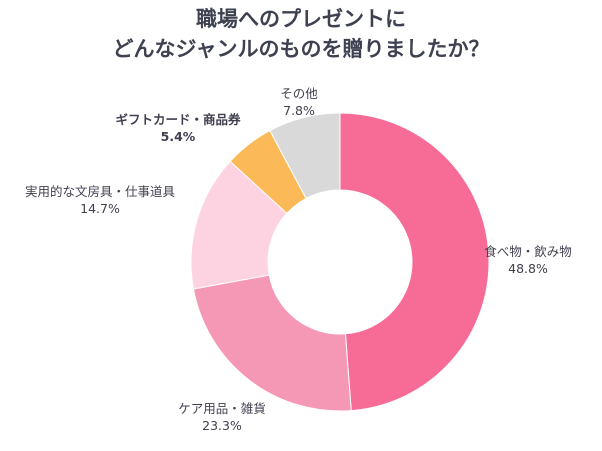 This screenshot has width=602, height=451. I want to click on label-food-name: 食べ物・飲み物, so click(528, 251).